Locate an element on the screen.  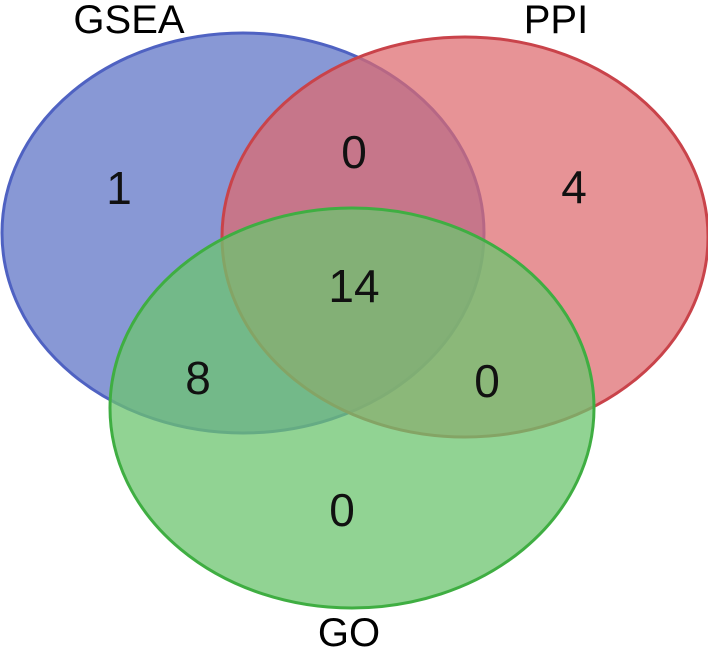
ppi-set-label: PPI is located at coordinates (556, 21).